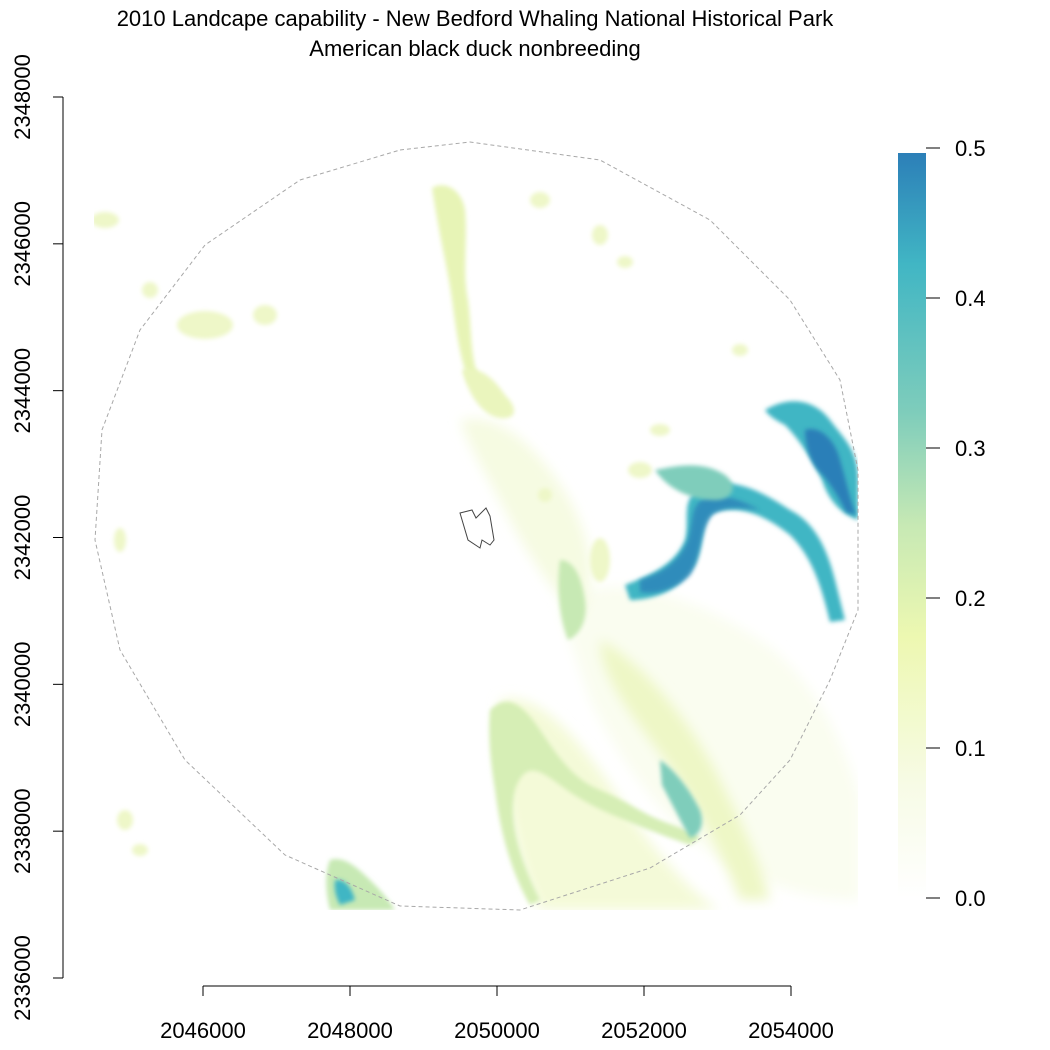 The height and width of the screenshot is (1050, 1050). I want to click on y-tick-label: 2344000, so click(22, 391).